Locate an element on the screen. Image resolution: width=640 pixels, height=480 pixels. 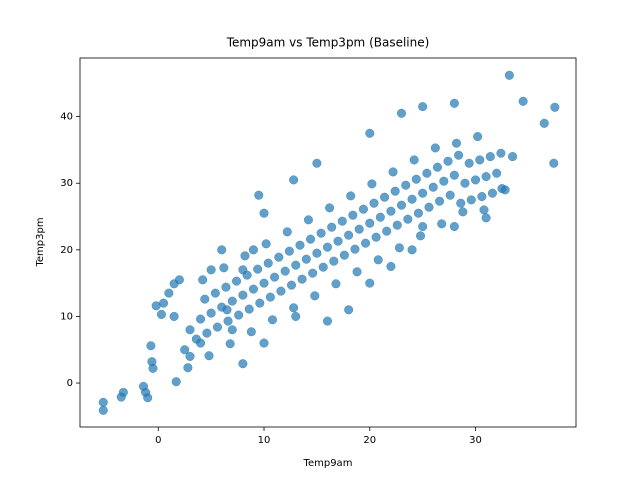
y-tick-label: 10 is located at coordinates (66, 316).